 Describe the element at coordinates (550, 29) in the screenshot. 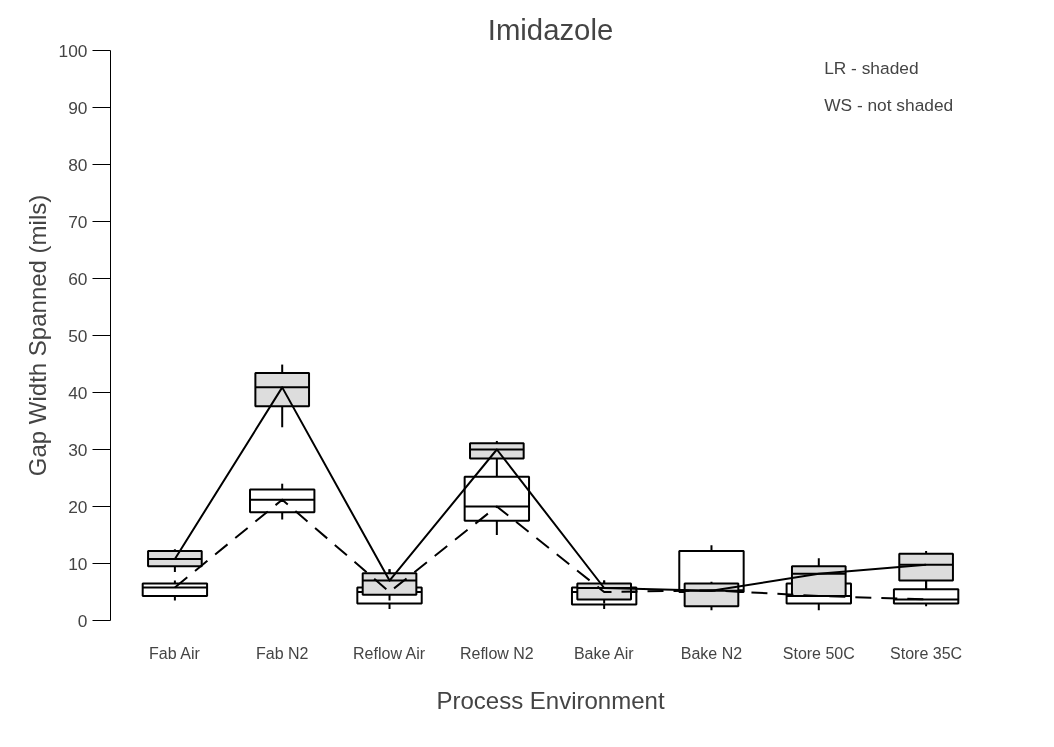

I see `chart-title: Imidazole` at that location.